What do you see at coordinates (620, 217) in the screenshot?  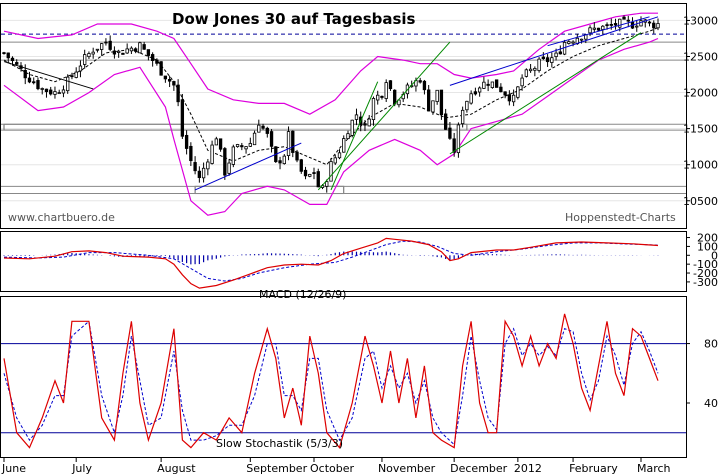 I see `watermark-right: Hoppenstedt-Charts` at bounding box center [620, 217].